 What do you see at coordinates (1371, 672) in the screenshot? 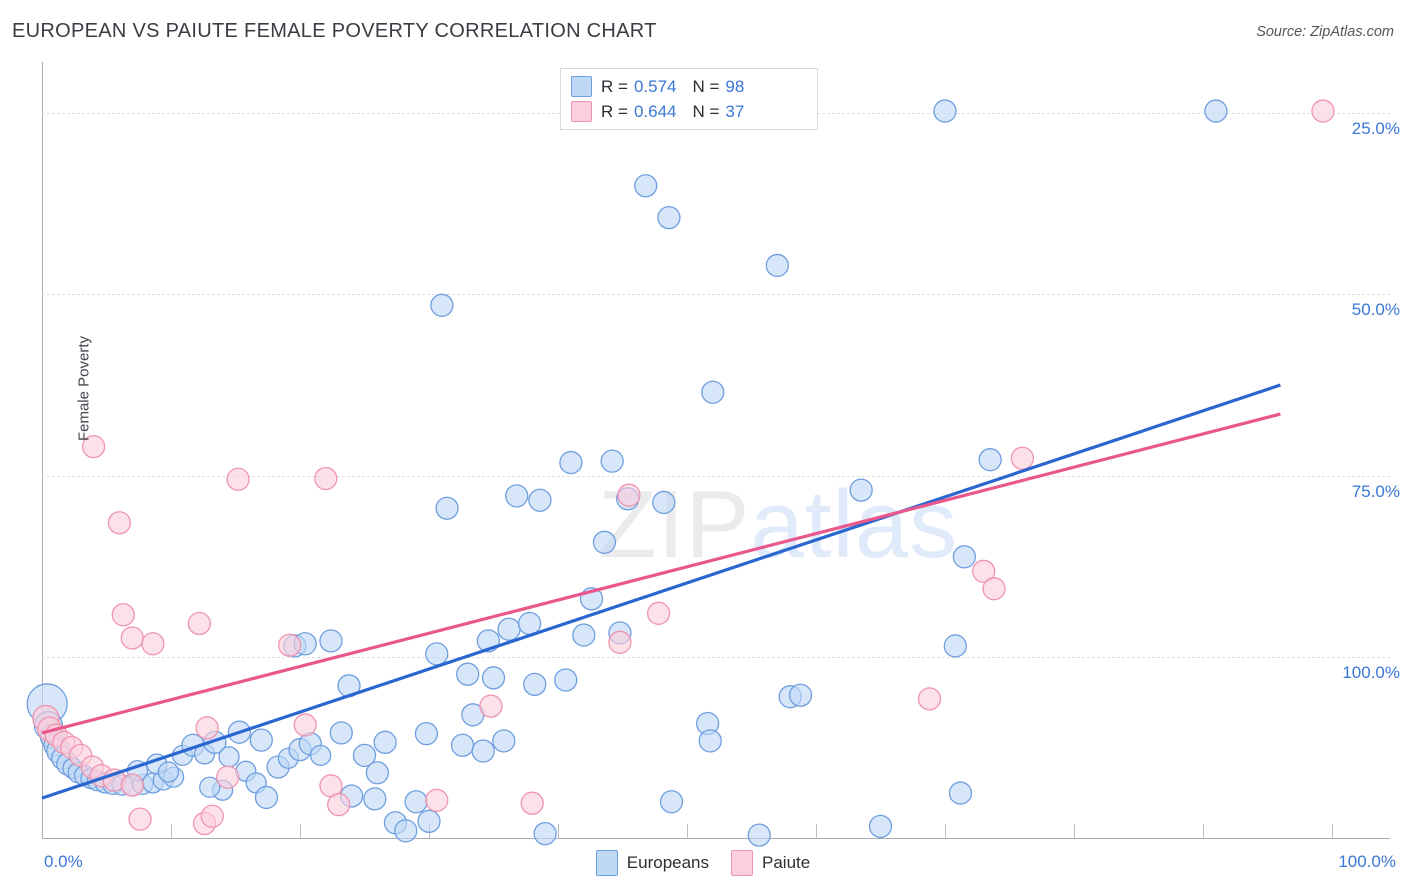
I see `y-axis-label-0: 100.0%` at bounding box center [1371, 672].